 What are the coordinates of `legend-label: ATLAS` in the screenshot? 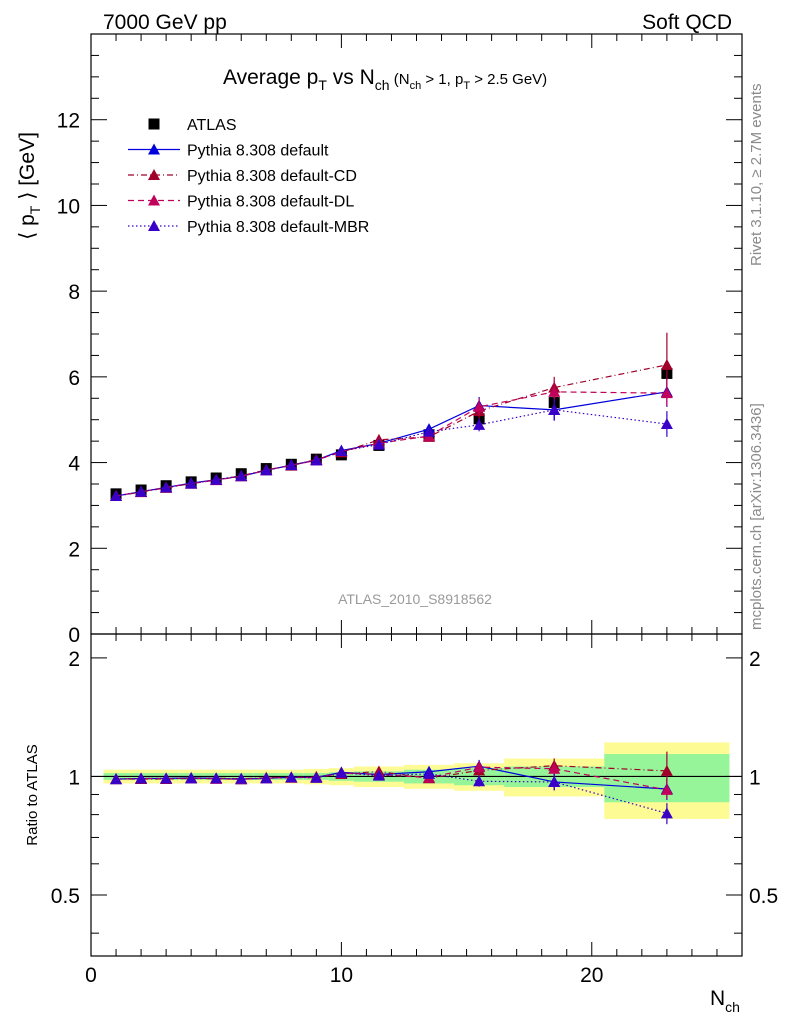 It's located at (212, 125).